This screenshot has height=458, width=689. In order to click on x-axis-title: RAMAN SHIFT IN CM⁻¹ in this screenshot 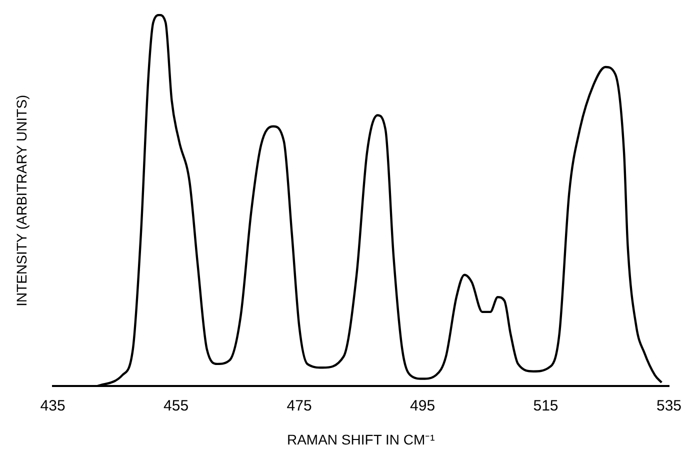, I will do `click(361, 439)`.